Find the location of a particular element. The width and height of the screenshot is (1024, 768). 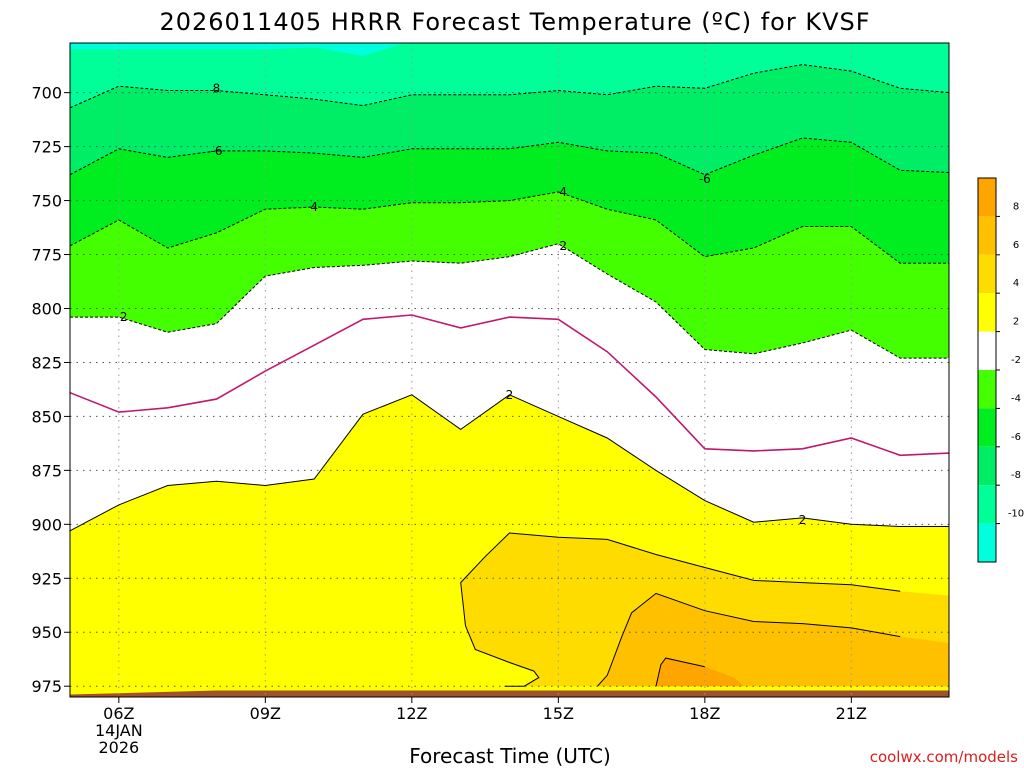

colorbar-label: 6 is located at coordinates (1016, 245).